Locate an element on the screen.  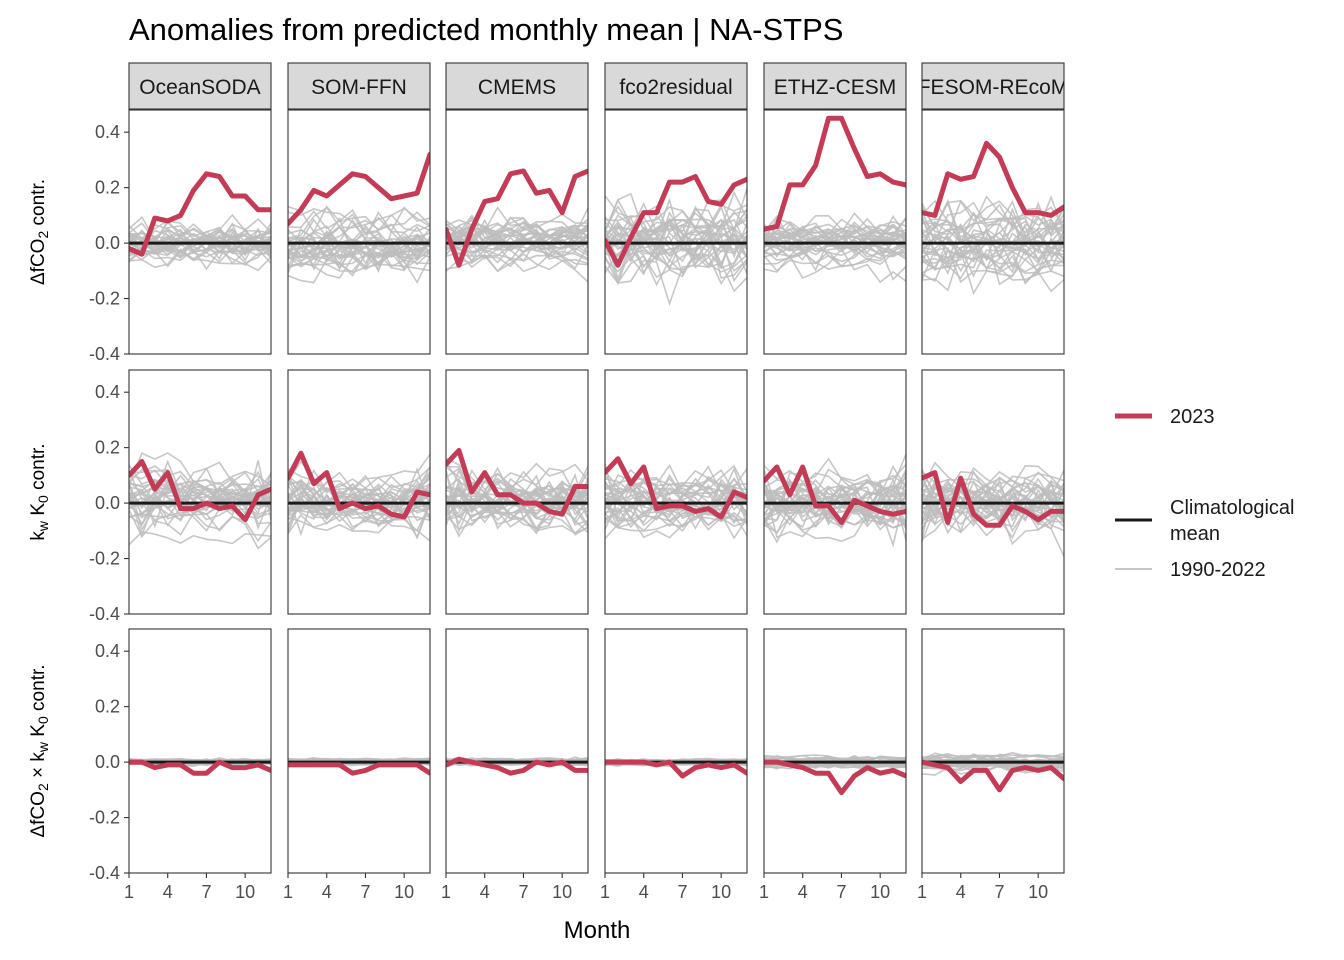
row-label: ΔfCO2 × kw K0 contr. is located at coordinates (39, 750).